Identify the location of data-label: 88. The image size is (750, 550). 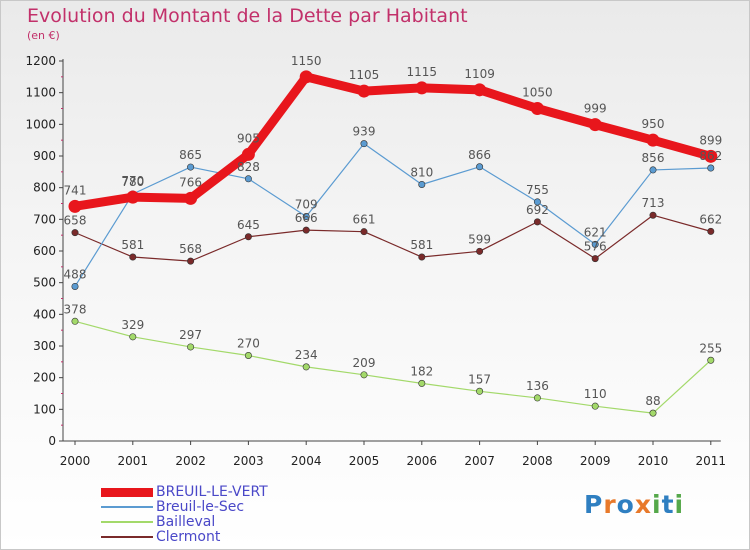
(652, 401).